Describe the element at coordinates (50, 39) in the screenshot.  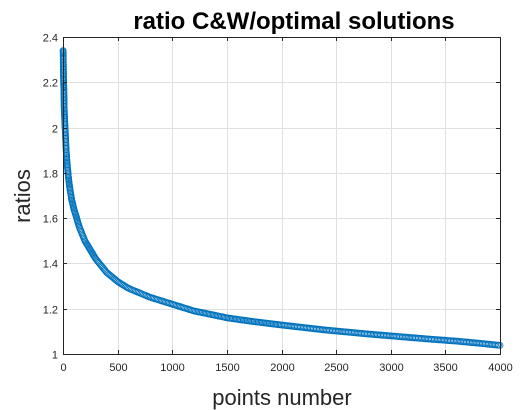
I see `y-tick-label: 2.4` at that location.